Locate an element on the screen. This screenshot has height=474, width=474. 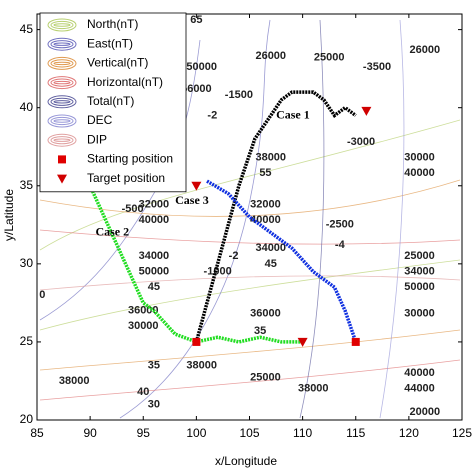
y-tick-label: 30 is located at coordinates (27, 263).